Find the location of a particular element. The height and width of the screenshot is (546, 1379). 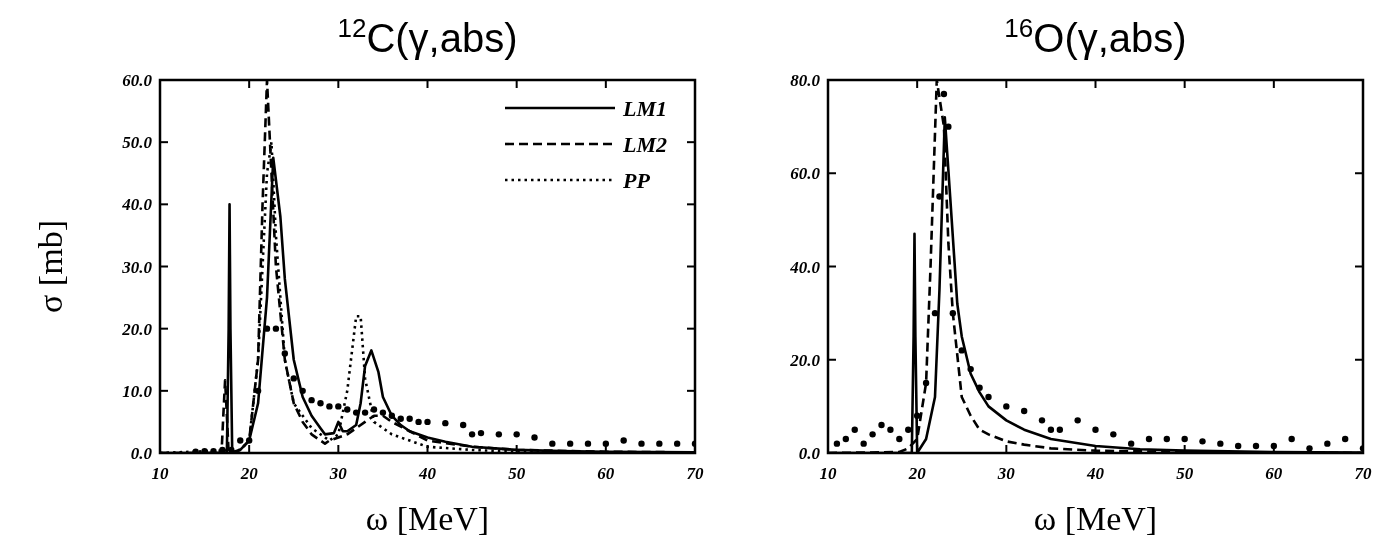

legend-label: PP is located at coordinates (636, 180).